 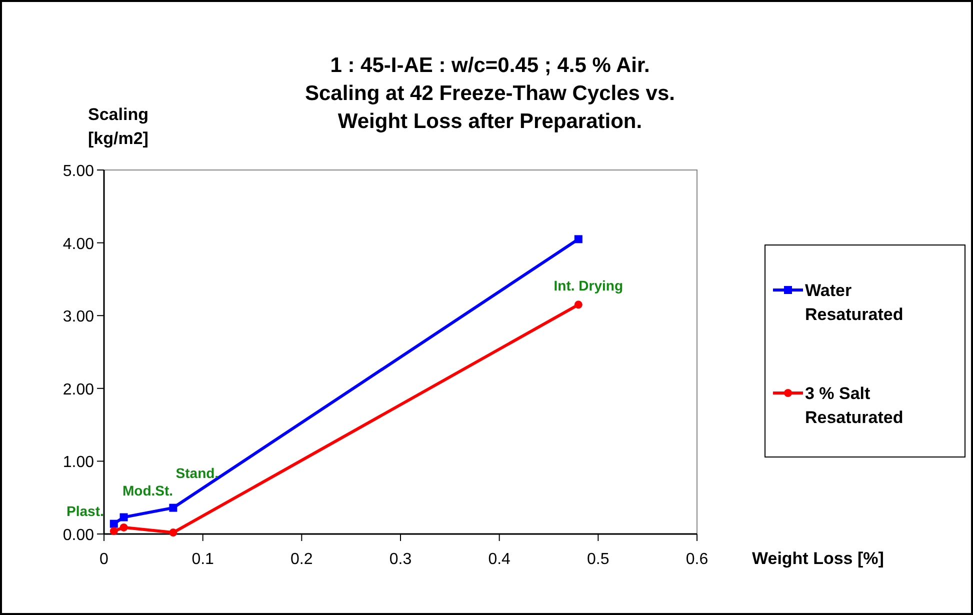 I want to click on chart-title: 1 : 45-I-AE : w/c=0.45 ; 4.5 % Air. Scaling at 42 Freeze-Thaw Cycles vs. Weight Loss after Preparation., so click(x=490, y=93).